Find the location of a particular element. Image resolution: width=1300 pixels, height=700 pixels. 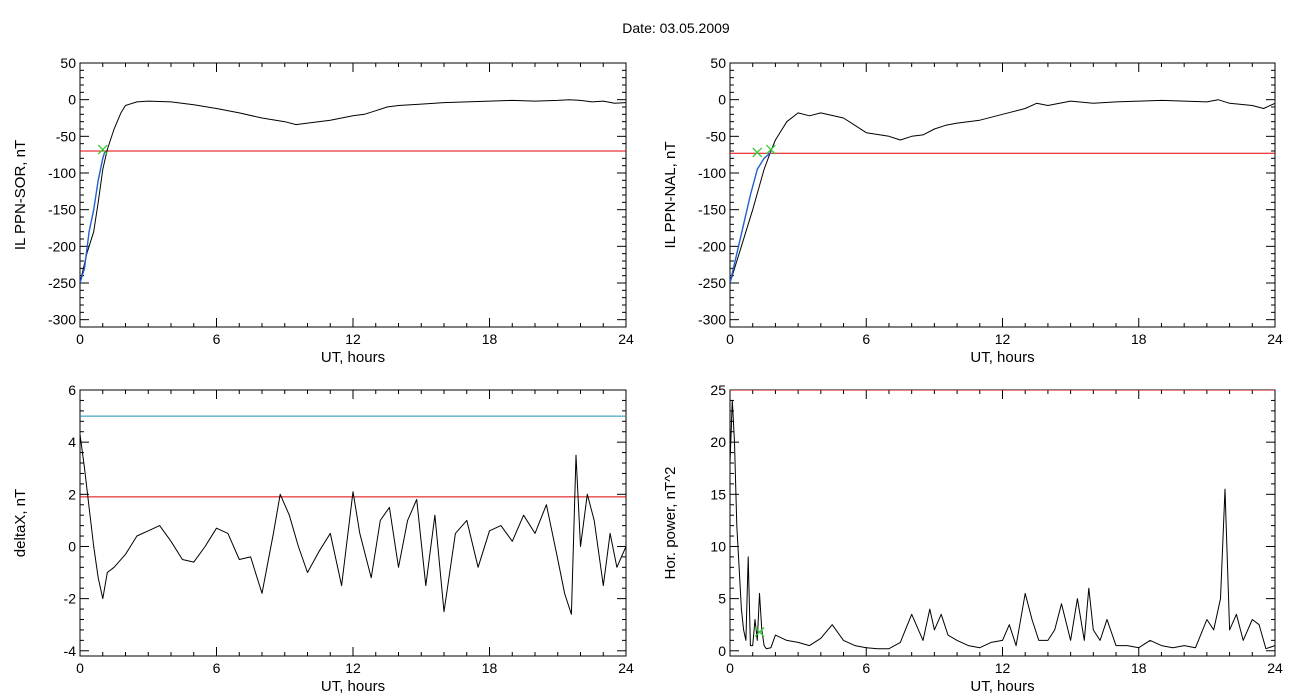

figure-title: Date: 03.05.2009 is located at coordinates (676, 28).